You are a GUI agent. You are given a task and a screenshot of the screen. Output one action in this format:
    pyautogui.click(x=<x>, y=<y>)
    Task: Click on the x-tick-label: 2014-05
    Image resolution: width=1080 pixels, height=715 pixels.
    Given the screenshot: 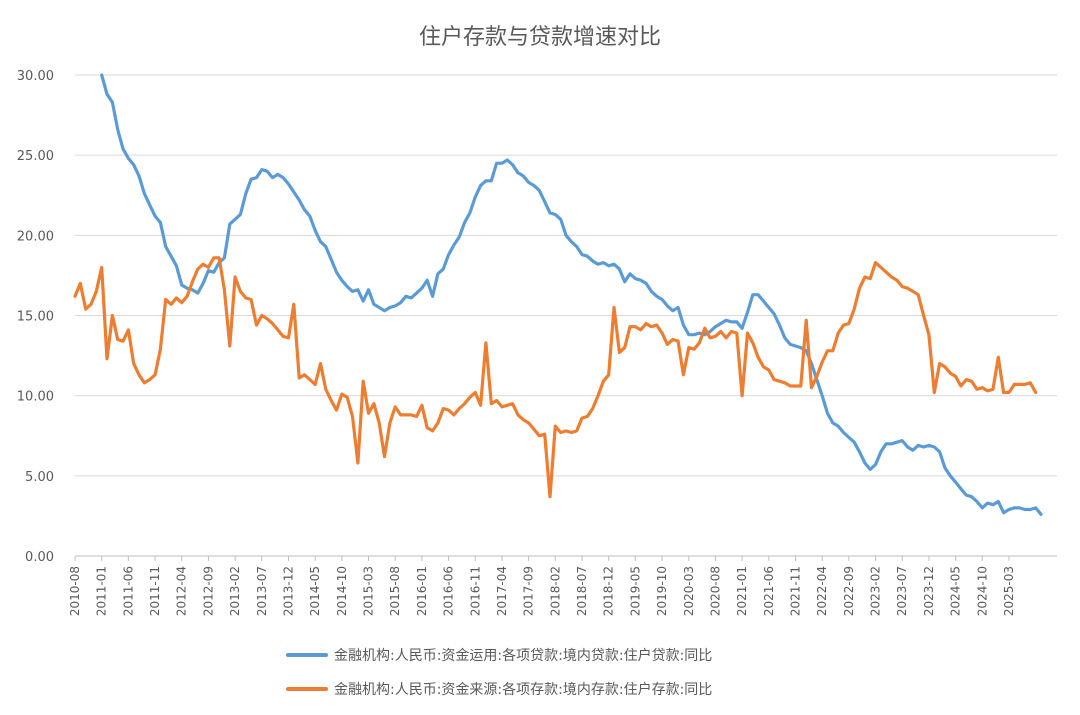 What is the action you would take?
    pyautogui.click(x=315, y=591)
    